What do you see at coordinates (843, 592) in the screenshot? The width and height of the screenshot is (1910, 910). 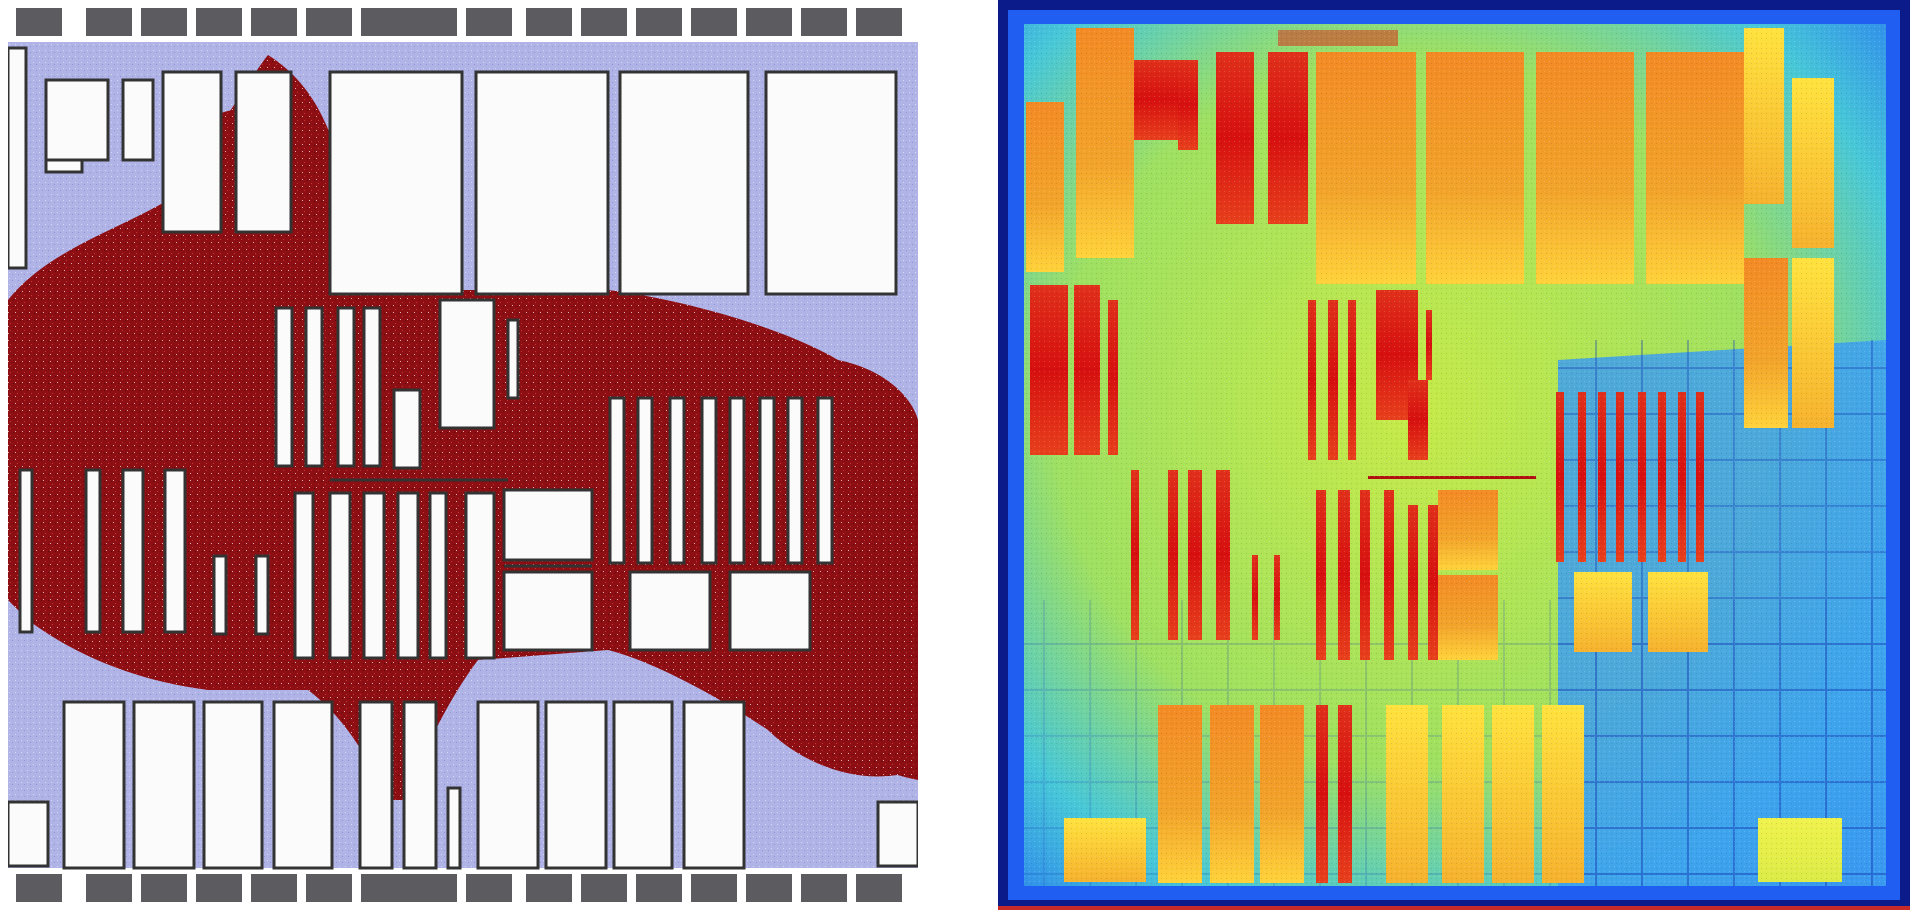 I see `coverage-region-right` at bounding box center [843, 592].